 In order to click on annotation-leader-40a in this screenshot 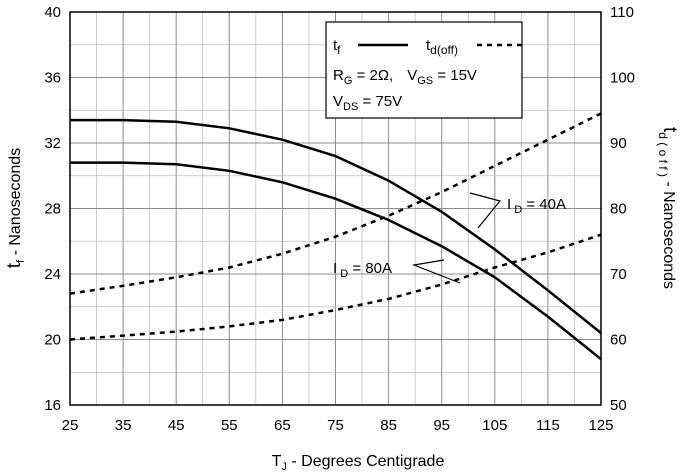, I will do `click(485, 210)`.